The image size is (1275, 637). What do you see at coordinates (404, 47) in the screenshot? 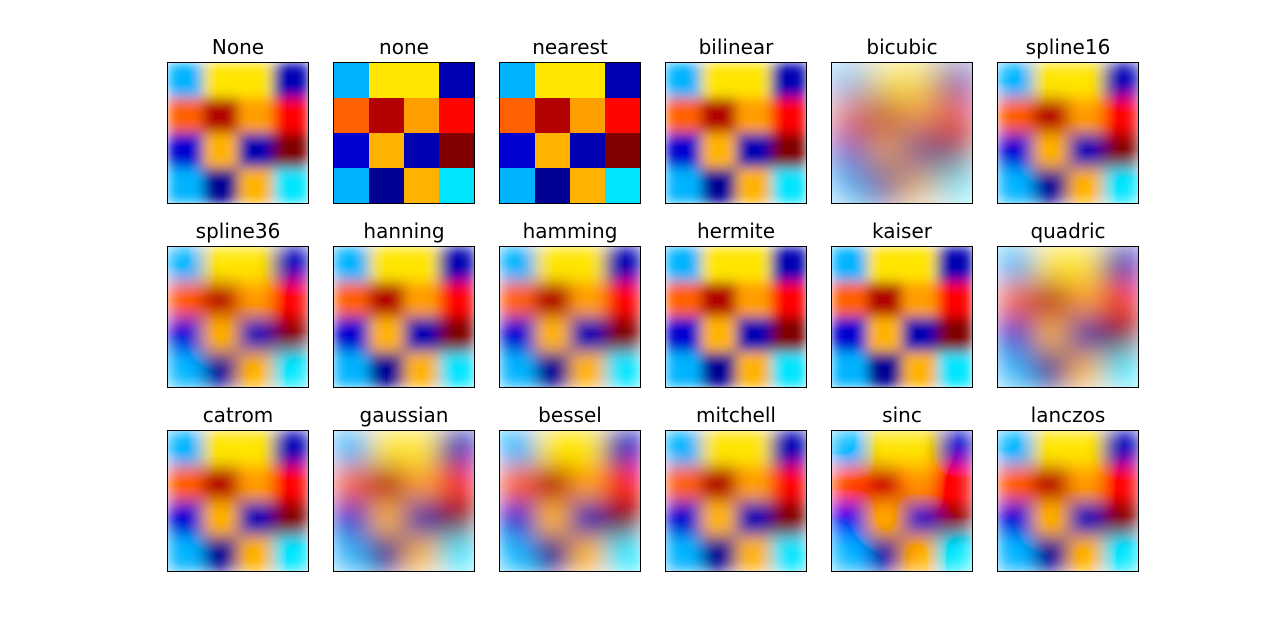
I see `panel-title: none` at bounding box center [404, 47].